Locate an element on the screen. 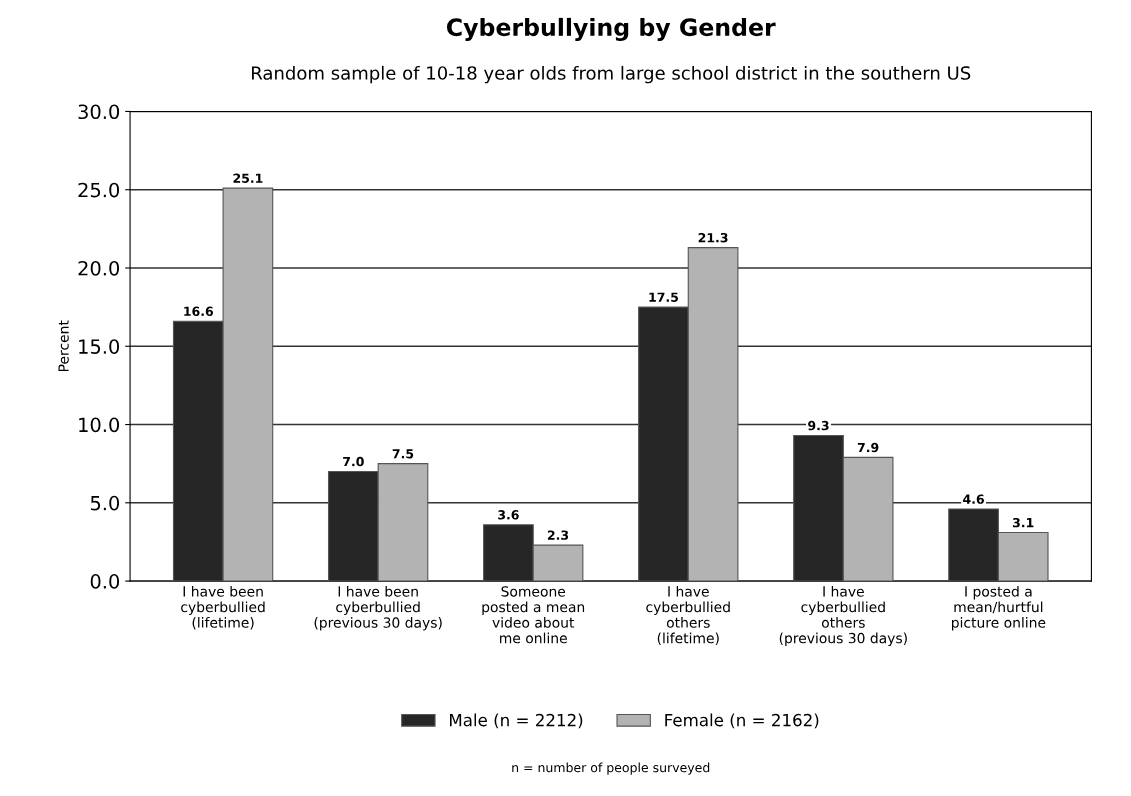 The height and width of the screenshot is (796, 1131). y-tick-label: 0.0 is located at coordinates (105, 581).